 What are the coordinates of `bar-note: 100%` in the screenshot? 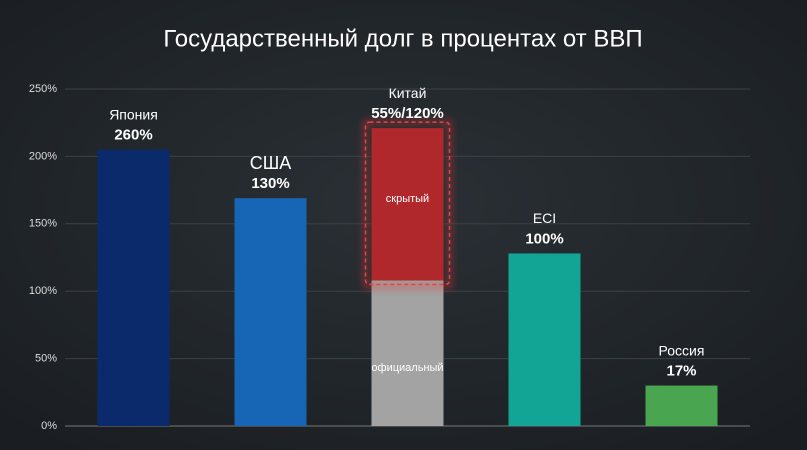 It's located at (544, 238).